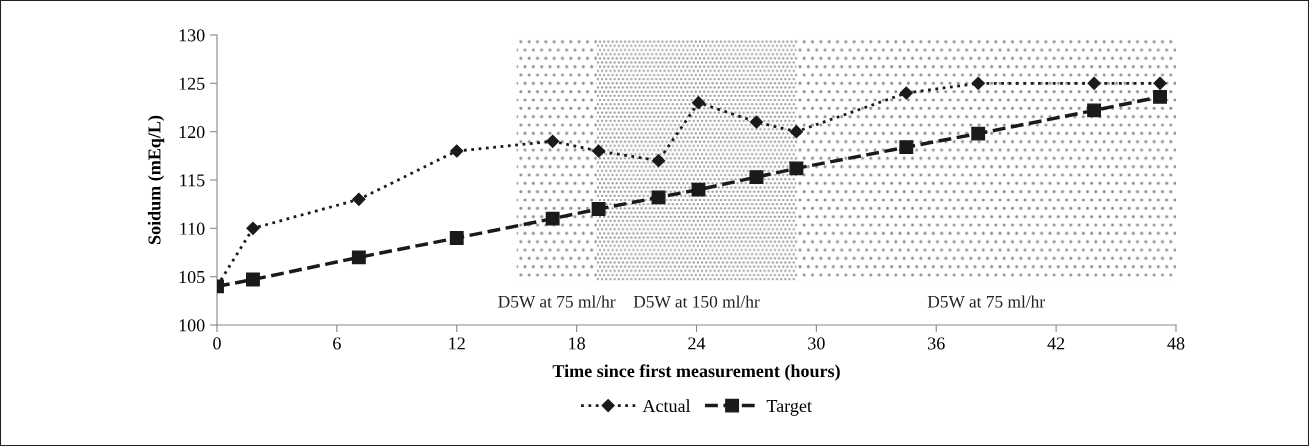 The height and width of the screenshot is (446, 1309). What do you see at coordinates (577, 343) in the screenshot?
I see `x-tick-label: 18` at bounding box center [577, 343].